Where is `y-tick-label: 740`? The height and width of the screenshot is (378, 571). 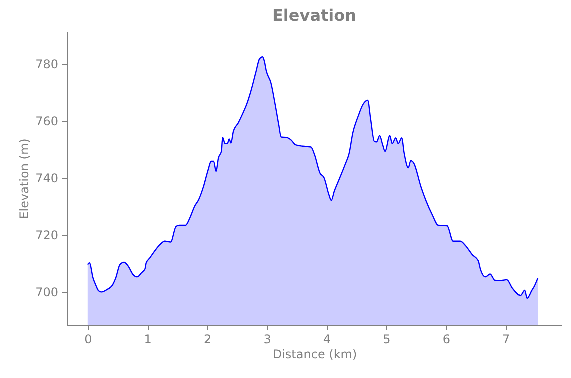
y-tick-label: 740 is located at coordinates (47, 179).